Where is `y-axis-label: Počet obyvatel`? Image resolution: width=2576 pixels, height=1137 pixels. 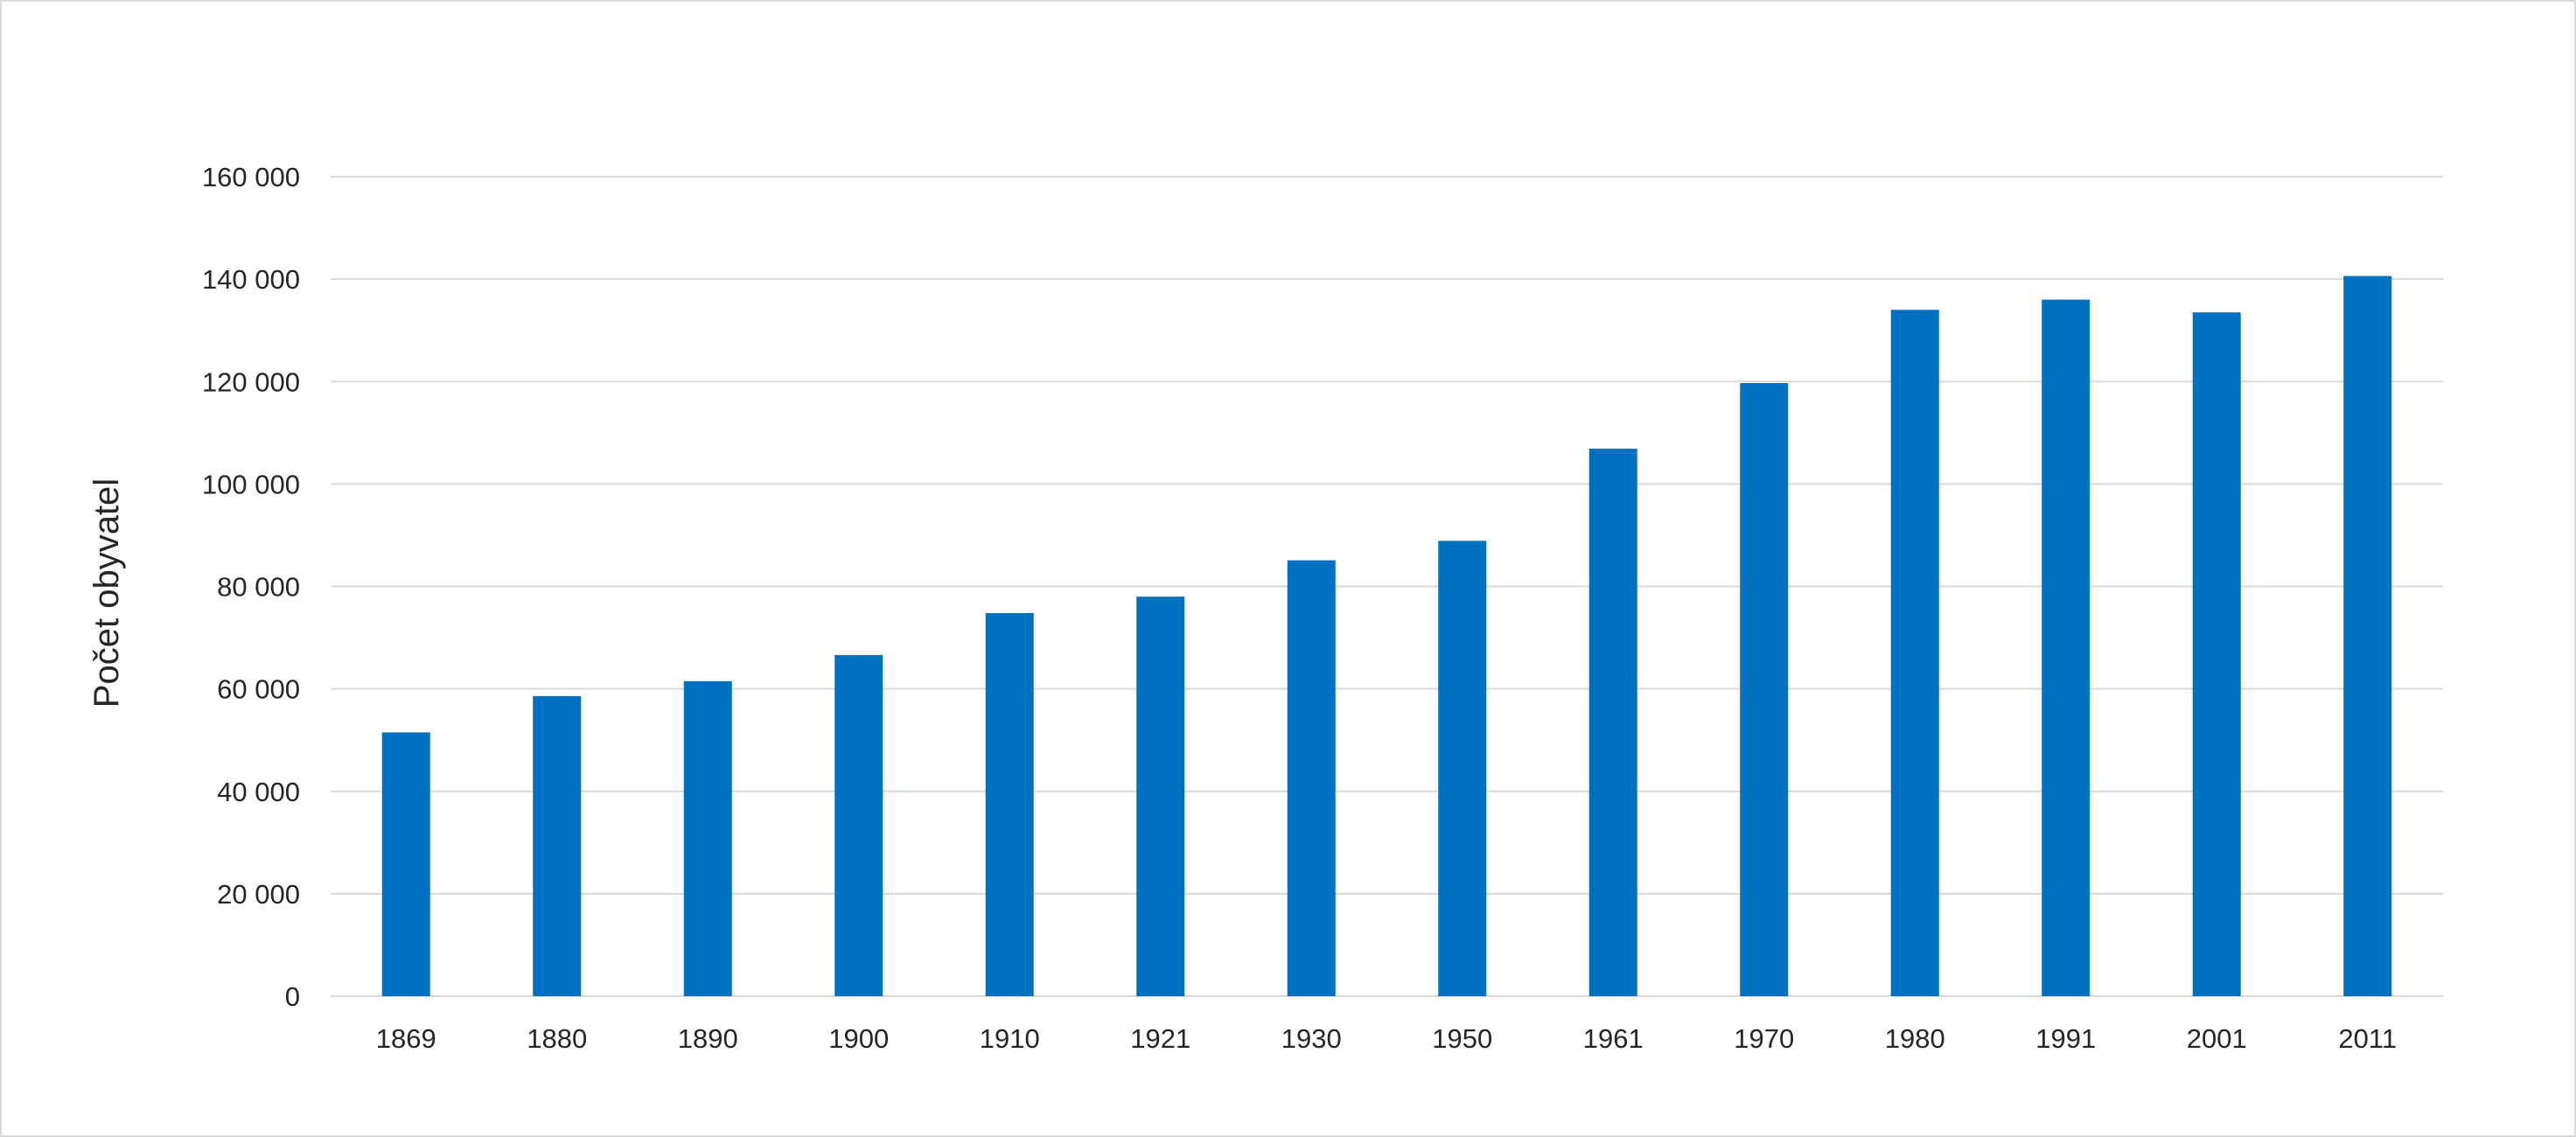
y-axis-label: Počet obyvatel is located at coordinates (106, 593).